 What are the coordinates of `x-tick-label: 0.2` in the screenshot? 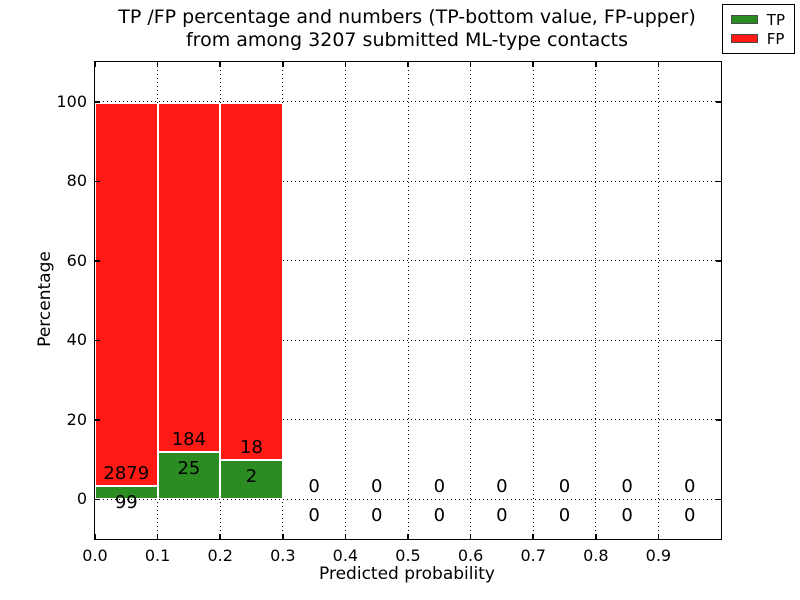 It's located at (220, 555).